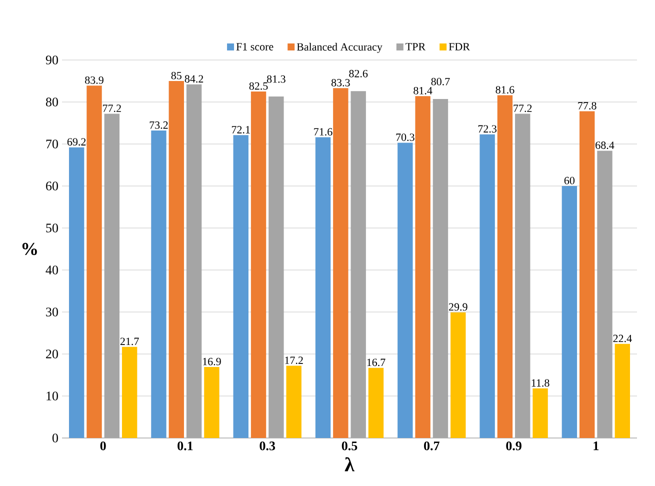 This screenshot has height=486, width=655. What do you see at coordinates (376, 362) in the screenshot?
I see `data-label: 16.7` at bounding box center [376, 362].